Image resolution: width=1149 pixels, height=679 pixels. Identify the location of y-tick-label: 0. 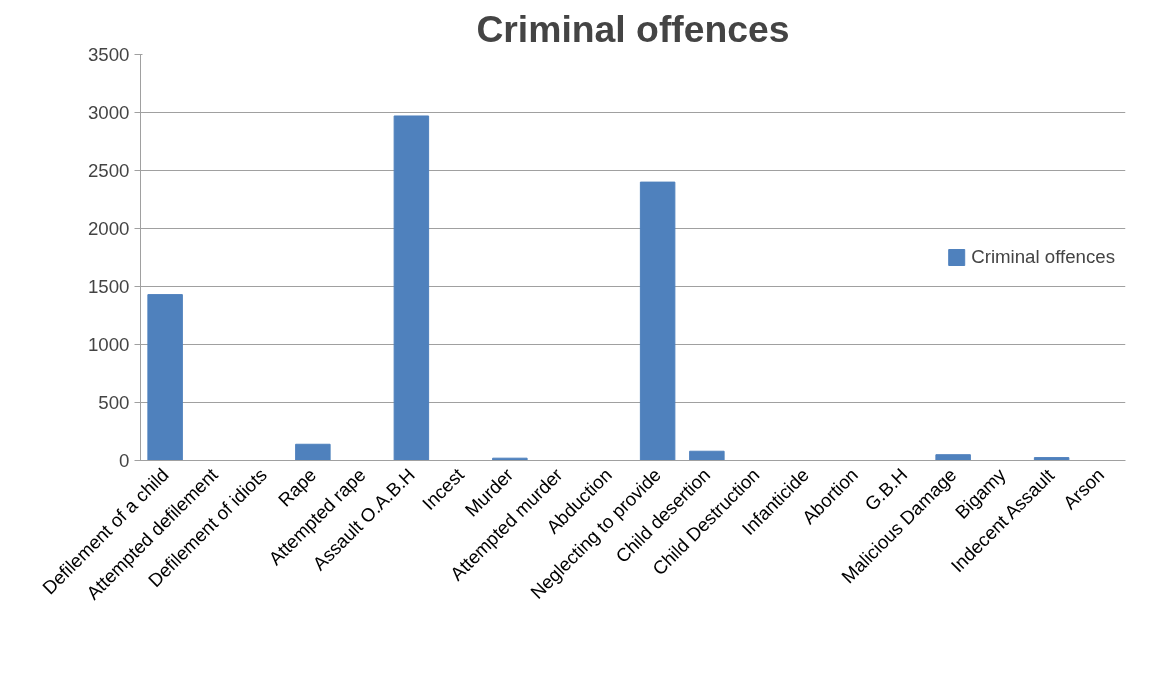
(124, 460).